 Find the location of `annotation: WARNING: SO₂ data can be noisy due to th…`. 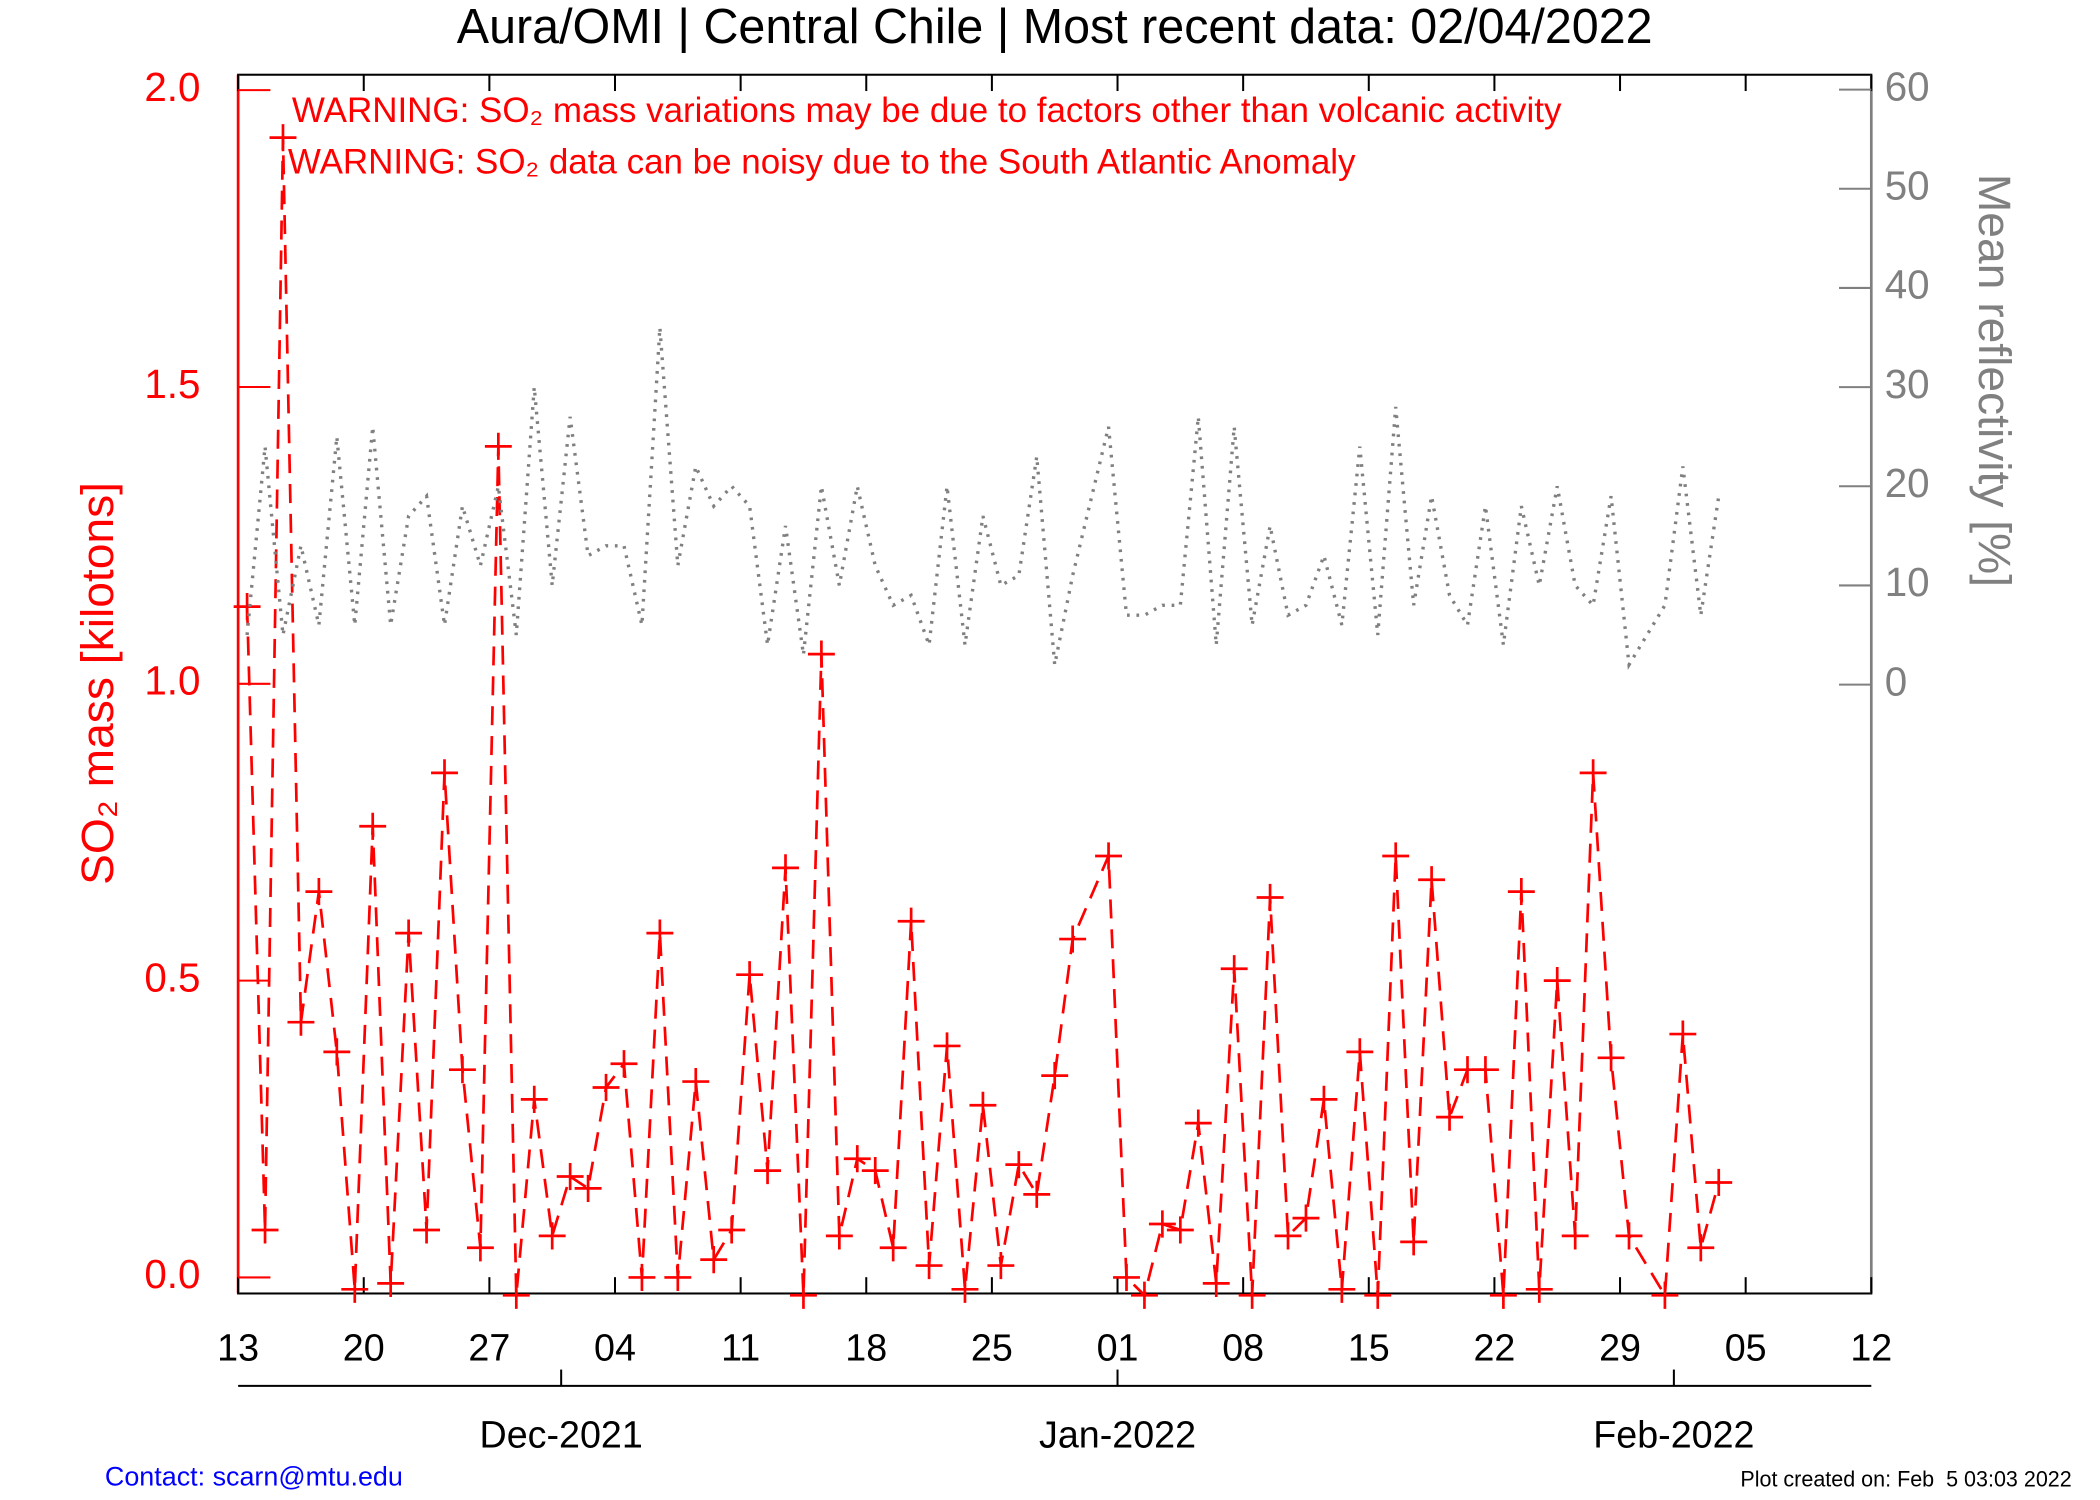

annotation: WARNING: SO₂ data can be noisy due to th… is located at coordinates (822, 162).